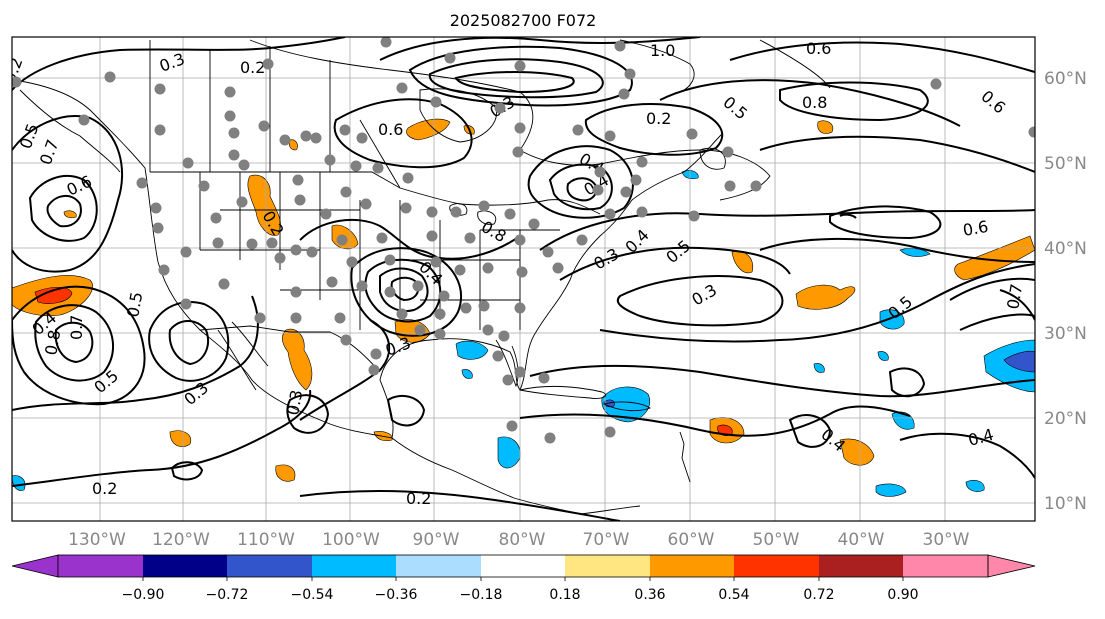 This screenshot has width=1105, height=619. I want to click on colorbar-tick-label: −0.54, so click(312, 595).